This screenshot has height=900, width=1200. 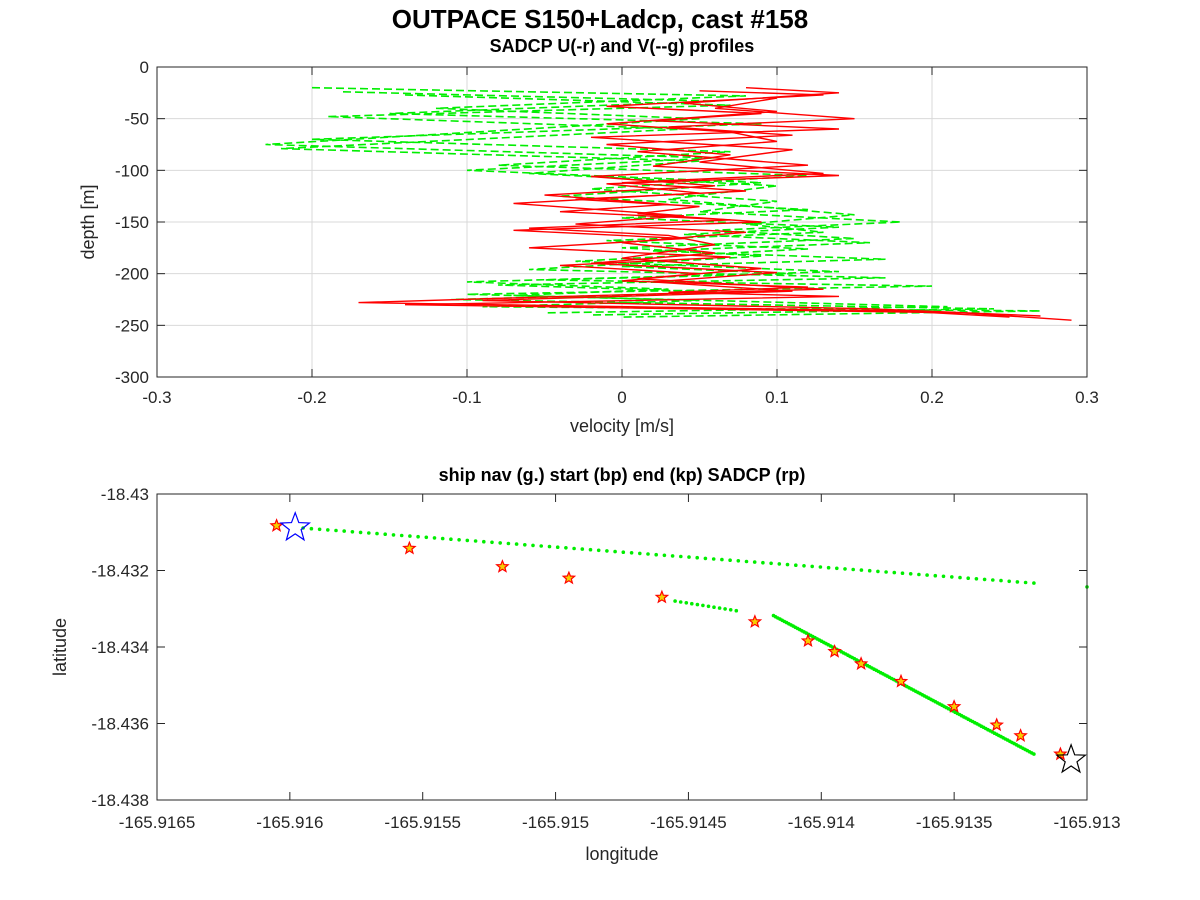 I want to click on profile-y-axis-label: depth [m], so click(x=88, y=221).